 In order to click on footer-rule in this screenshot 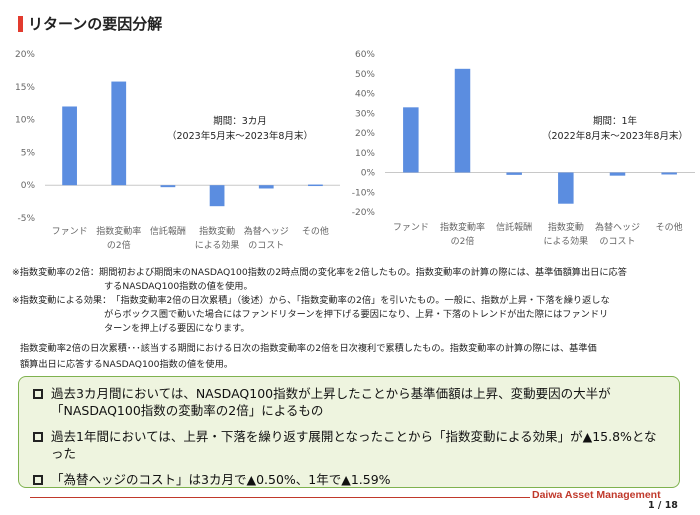, I will do `click(280, 497)`.